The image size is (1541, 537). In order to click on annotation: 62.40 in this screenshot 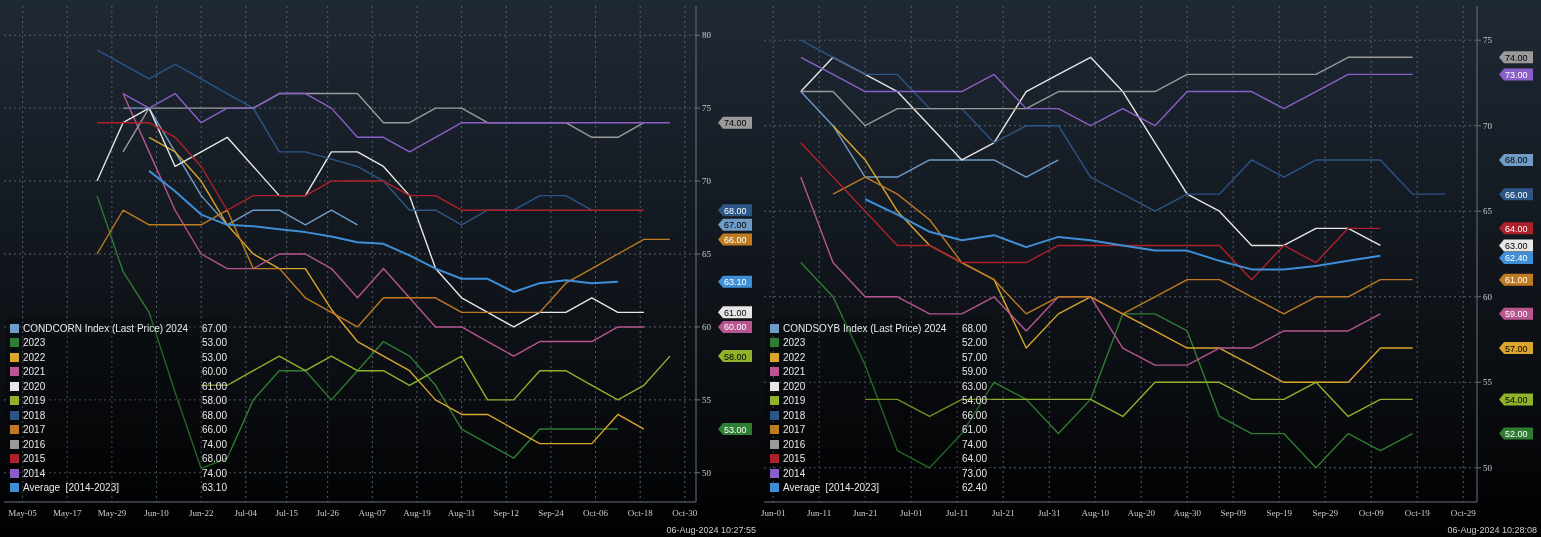, I will do `click(973, 488)`.